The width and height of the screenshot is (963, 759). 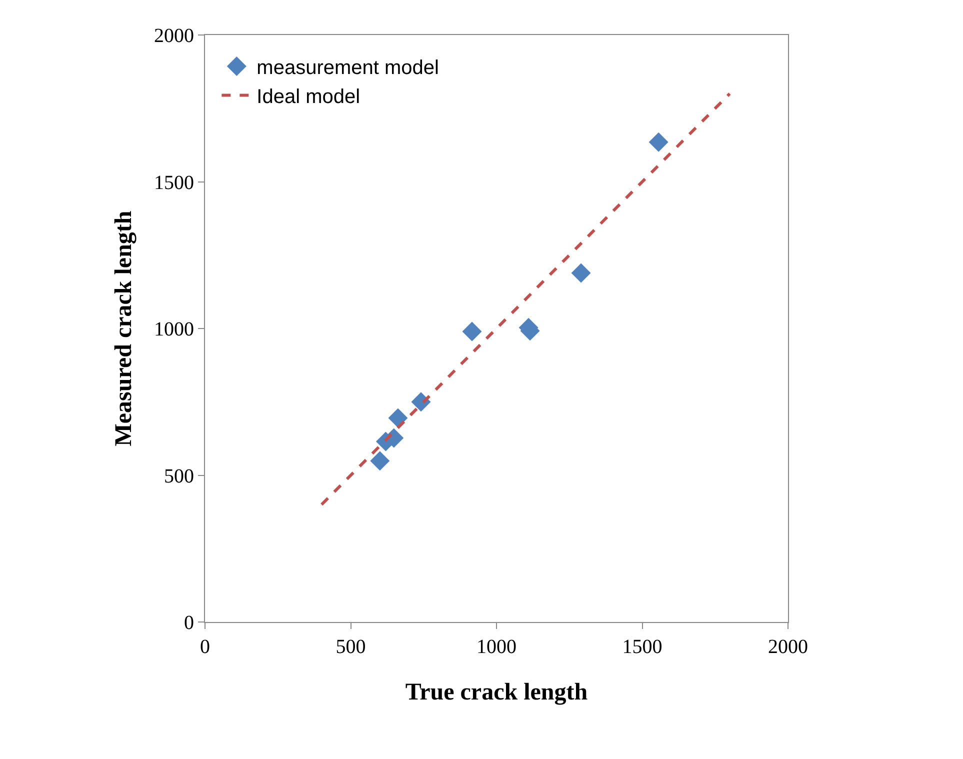 I want to click on x-axis-title: True crack length, so click(x=496, y=692).